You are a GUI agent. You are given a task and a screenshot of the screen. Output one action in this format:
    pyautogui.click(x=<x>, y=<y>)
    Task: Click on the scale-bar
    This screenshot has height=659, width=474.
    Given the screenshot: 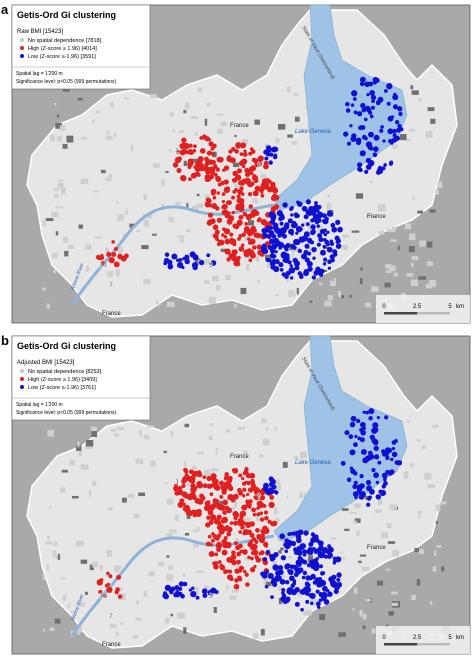 What is the action you would take?
    pyautogui.click(x=433, y=313)
    